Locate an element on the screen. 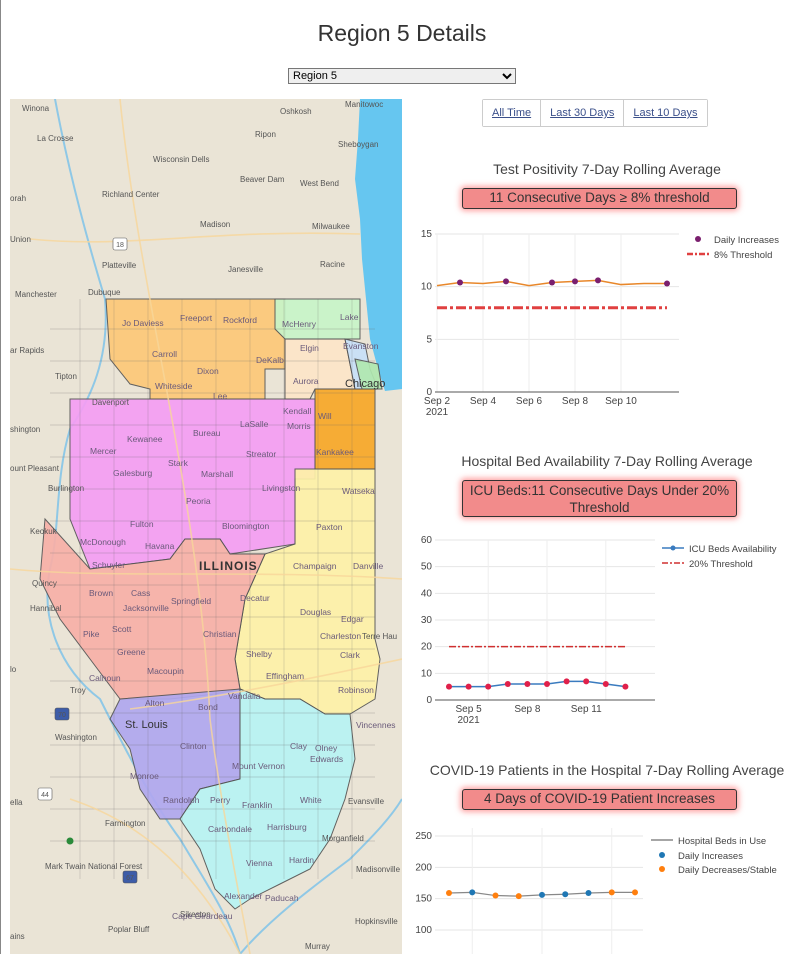 The image size is (802, 954). y-tick-label: 50 is located at coordinates (427, 567).